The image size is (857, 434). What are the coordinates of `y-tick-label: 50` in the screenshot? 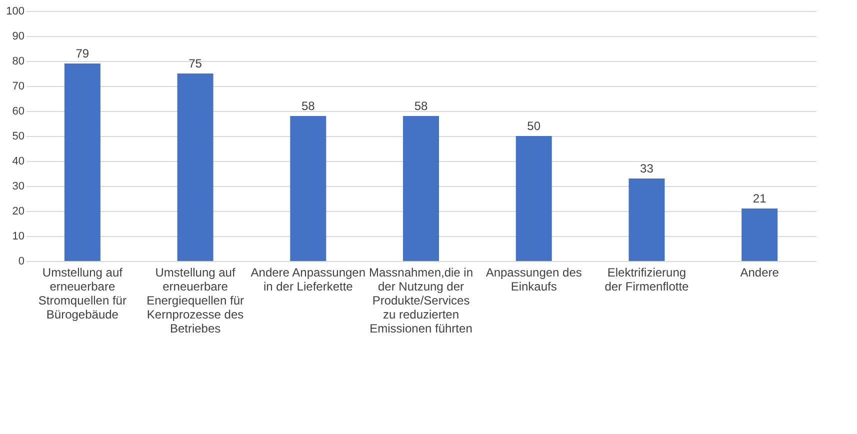 It's located at (18, 136).